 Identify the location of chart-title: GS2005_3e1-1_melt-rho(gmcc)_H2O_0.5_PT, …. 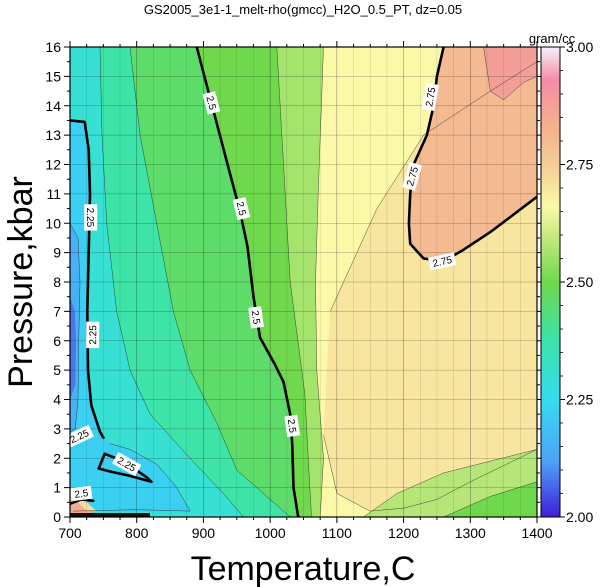
(303, 9).